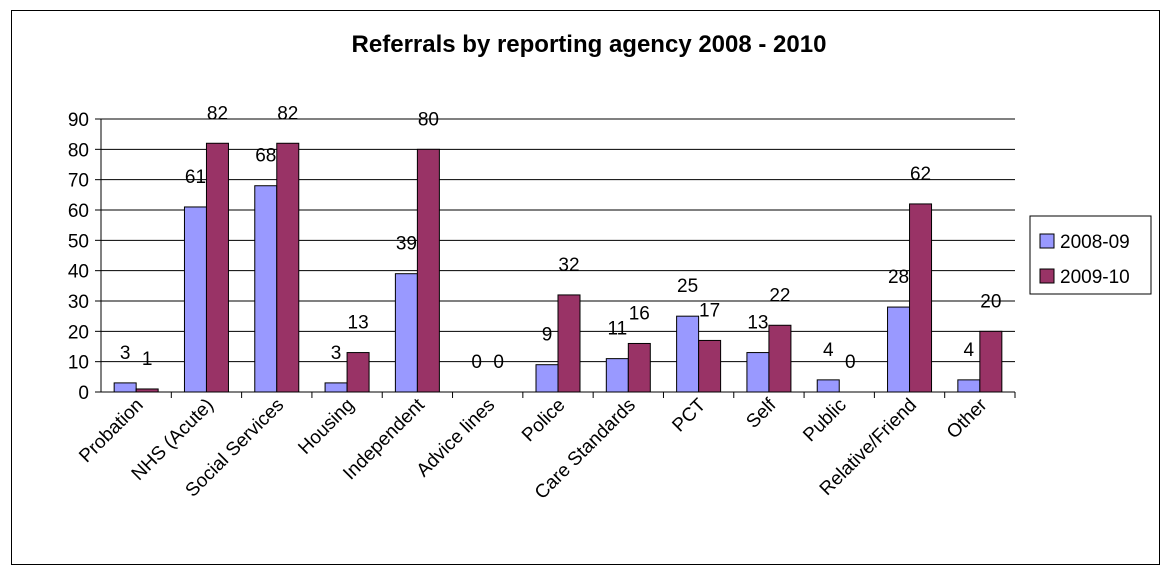 Image resolution: width=1163 pixels, height=568 pixels. What do you see at coordinates (78, 181) in the screenshot?
I see `y-tick-label: 70` at bounding box center [78, 181].